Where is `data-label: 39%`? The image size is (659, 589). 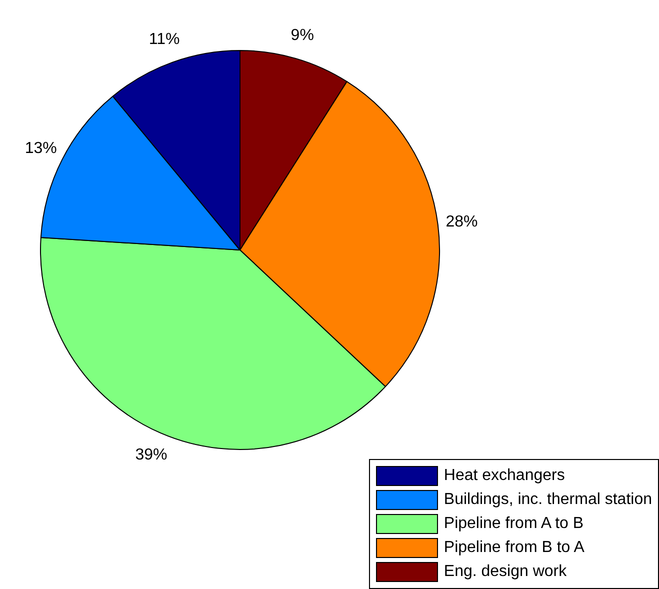 data-label: 39% is located at coordinates (151, 455).